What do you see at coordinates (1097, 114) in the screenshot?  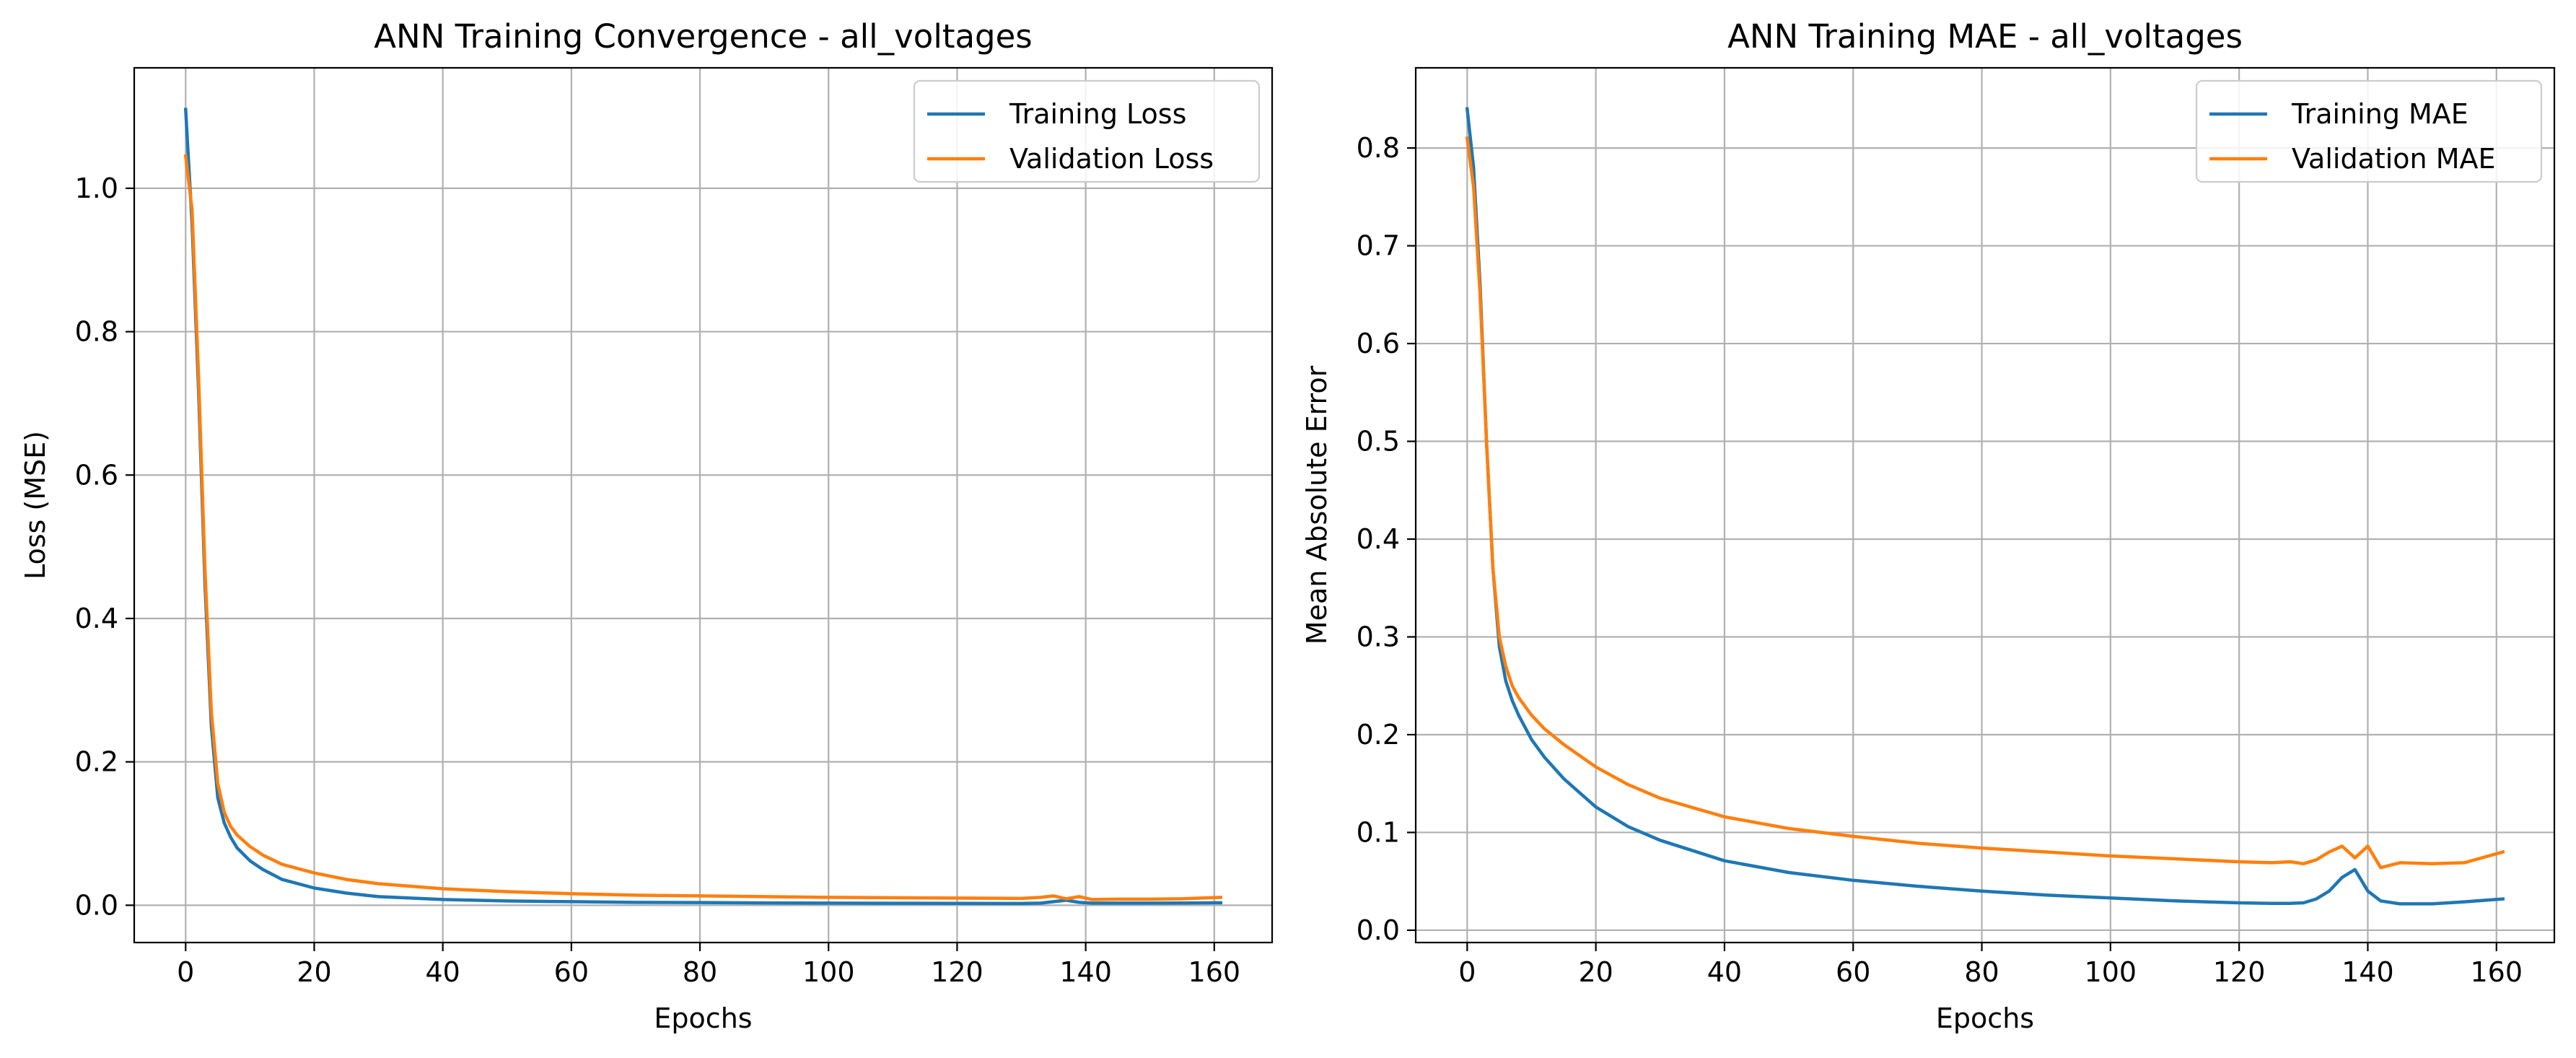 I see `legend-label: Training Loss` at bounding box center [1097, 114].